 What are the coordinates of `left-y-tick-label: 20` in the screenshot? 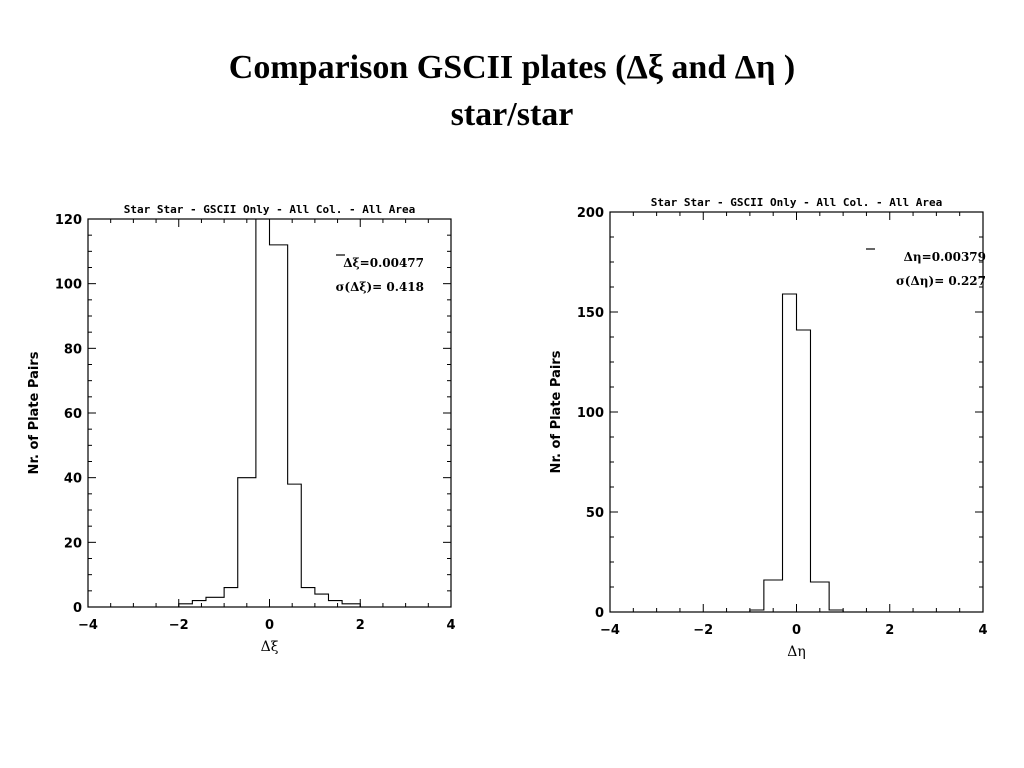 It's located at (73, 543).